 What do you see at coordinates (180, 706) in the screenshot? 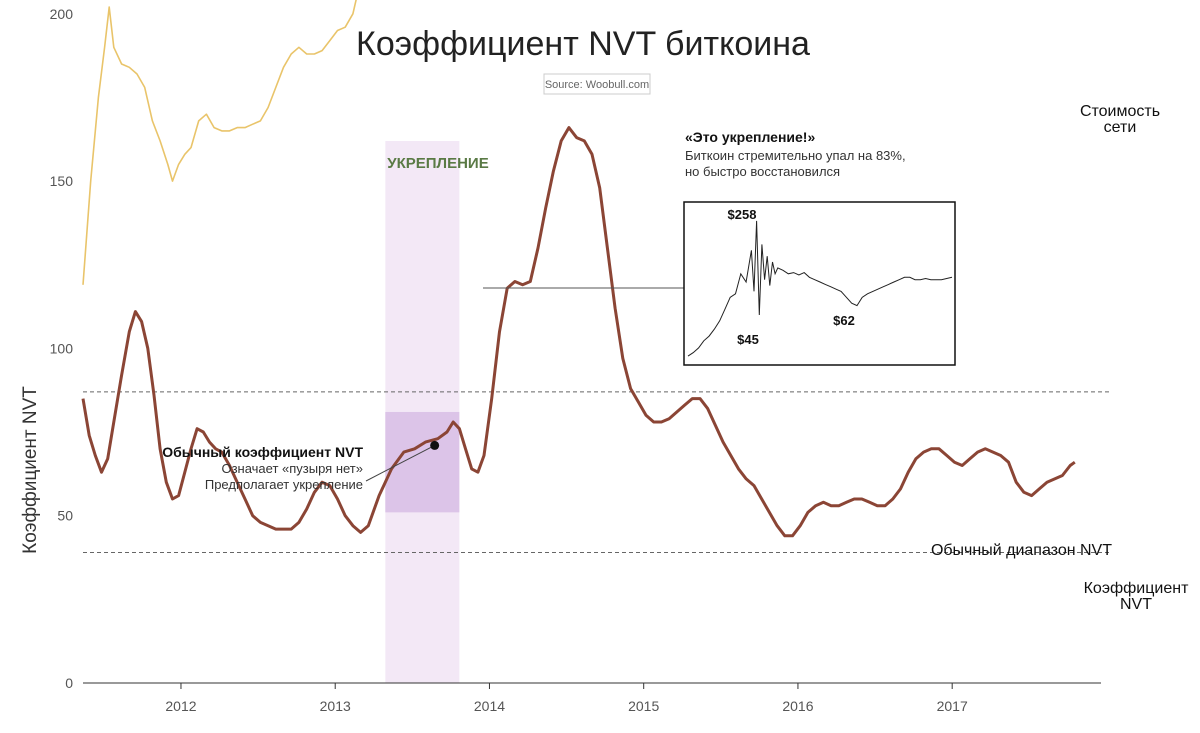
I see `x-tick-label: 2012` at bounding box center [180, 706].